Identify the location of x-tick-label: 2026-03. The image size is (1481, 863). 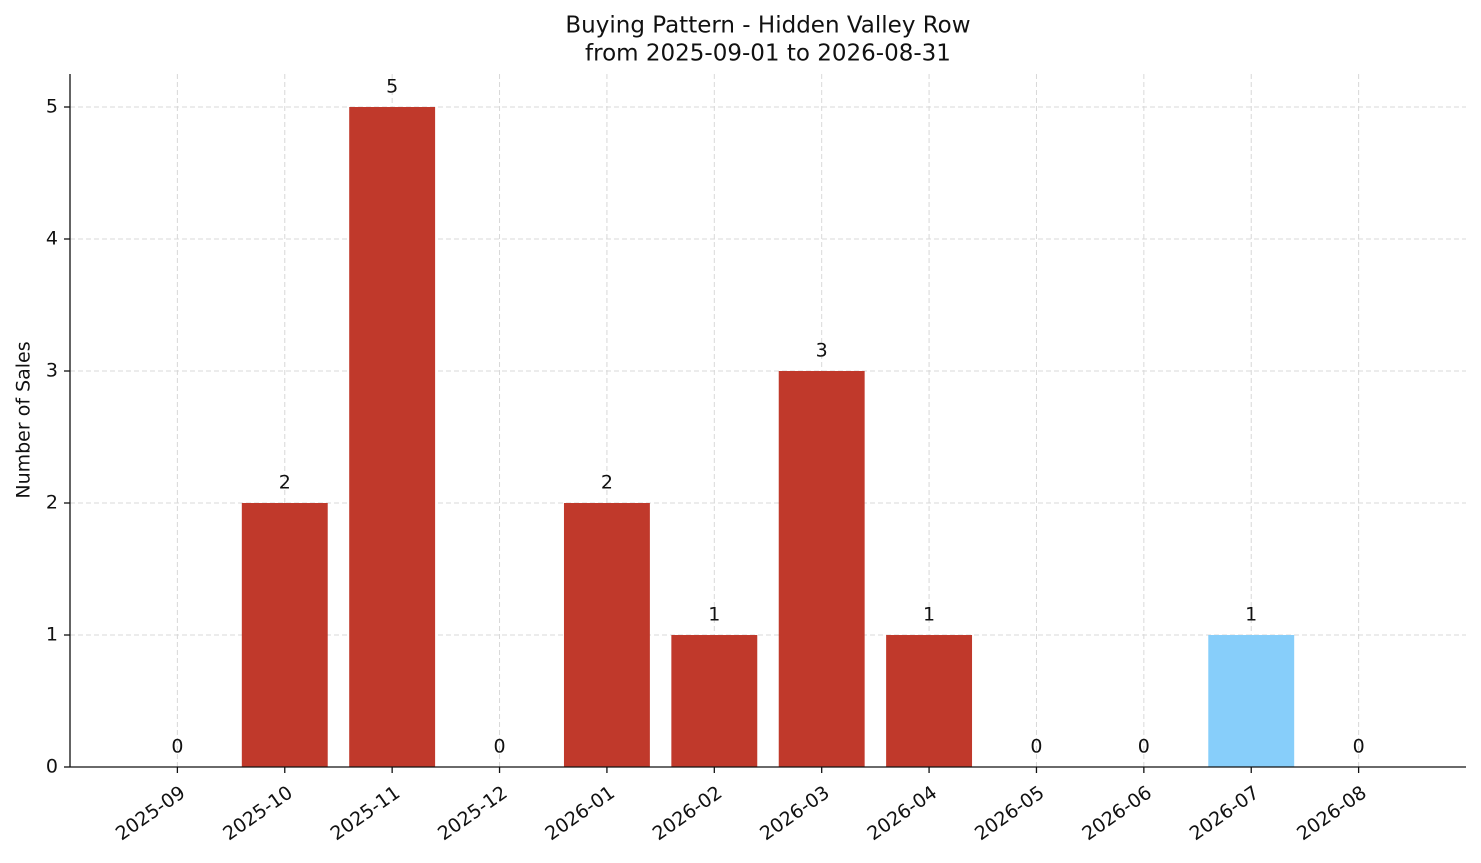
(795, 814).